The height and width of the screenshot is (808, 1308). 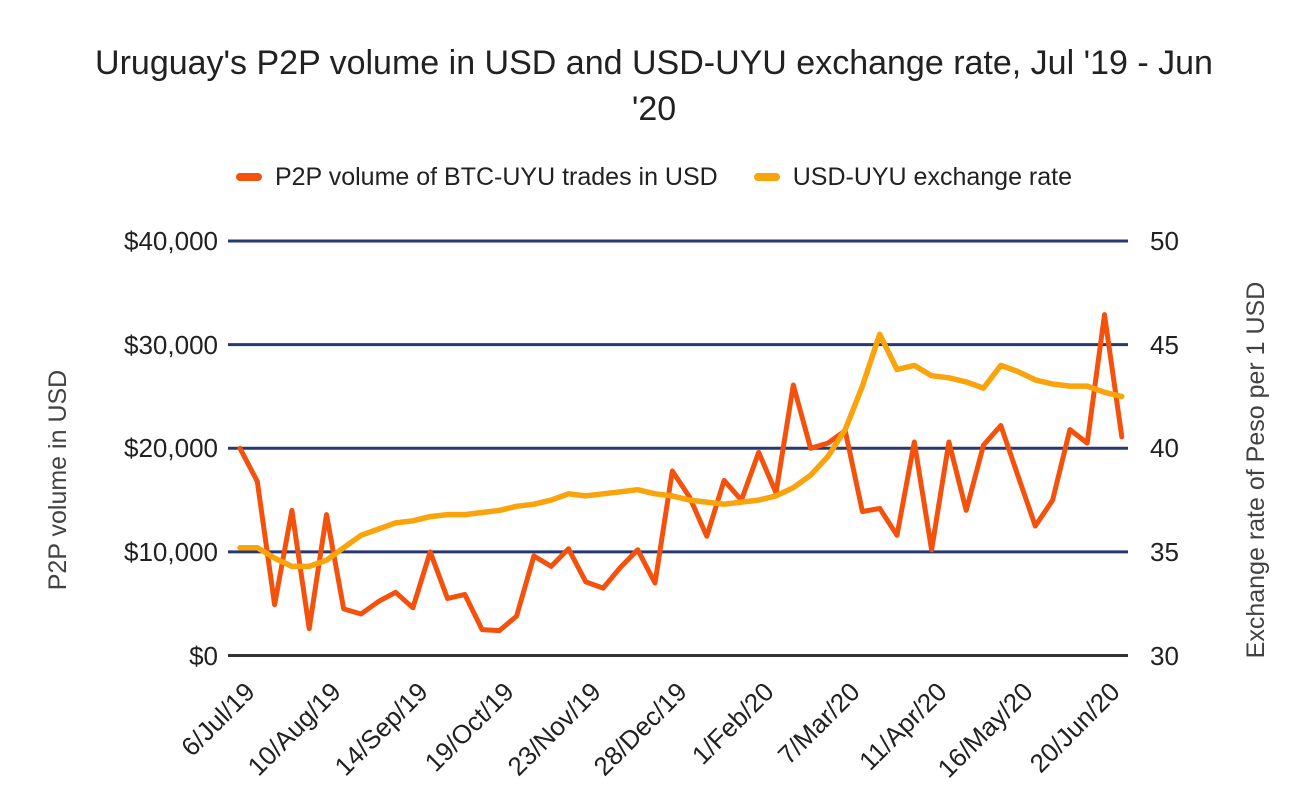 What do you see at coordinates (1164, 241) in the screenshot?
I see `y-axis-tick-right: 50` at bounding box center [1164, 241].